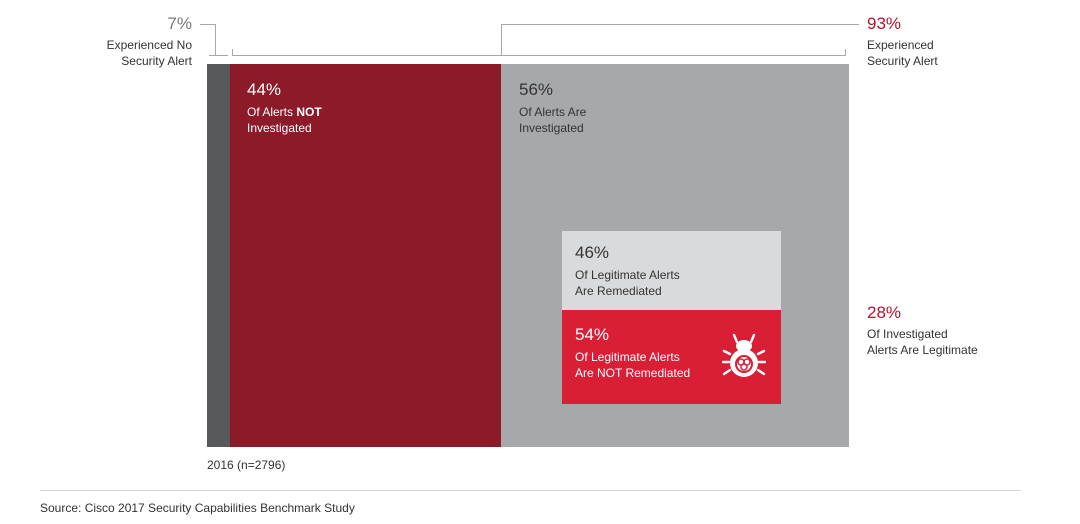 This screenshot has height=524, width=1080. What do you see at coordinates (149, 53) in the screenshot?
I see `no-alert-label: Experienced No Security Alert` at bounding box center [149, 53].